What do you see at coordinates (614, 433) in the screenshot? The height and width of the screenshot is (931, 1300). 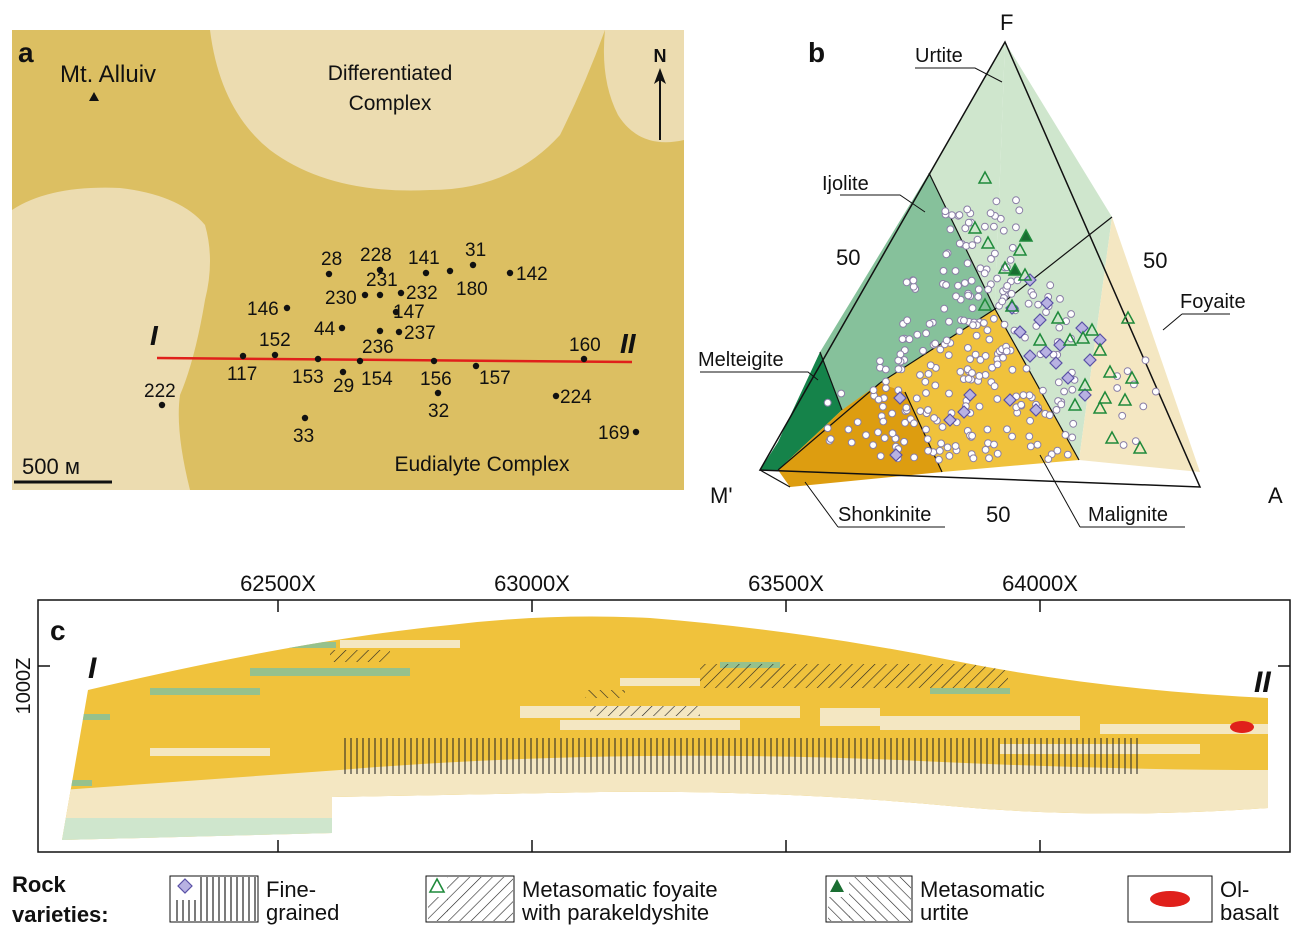 I see `borehole-label: 169` at bounding box center [614, 433].